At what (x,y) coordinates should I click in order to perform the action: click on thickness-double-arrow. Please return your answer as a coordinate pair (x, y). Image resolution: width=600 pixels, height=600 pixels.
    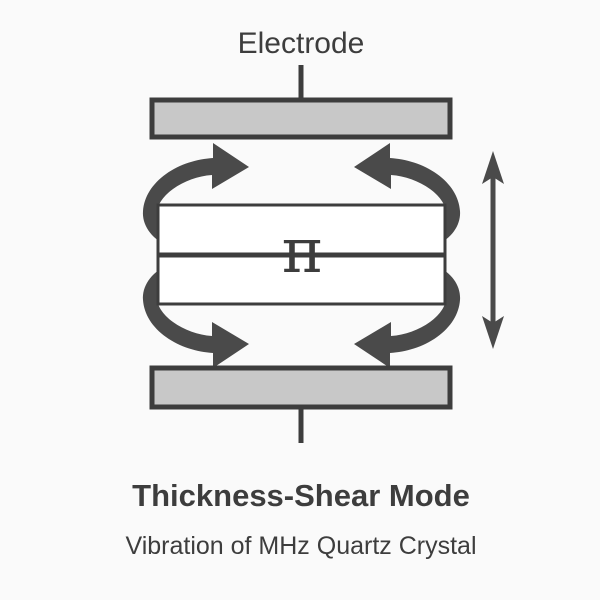
    Looking at the image, I should click on (493, 250).